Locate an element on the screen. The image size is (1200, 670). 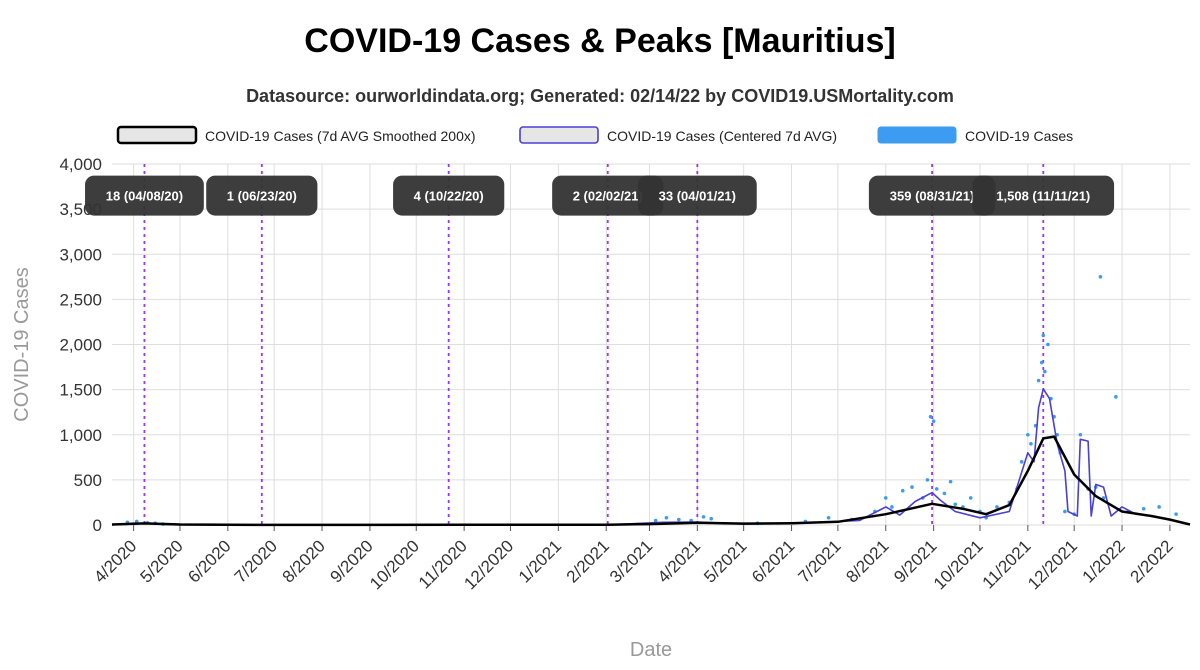
x-tick-label: 4/2021 is located at coordinates (679, 561).